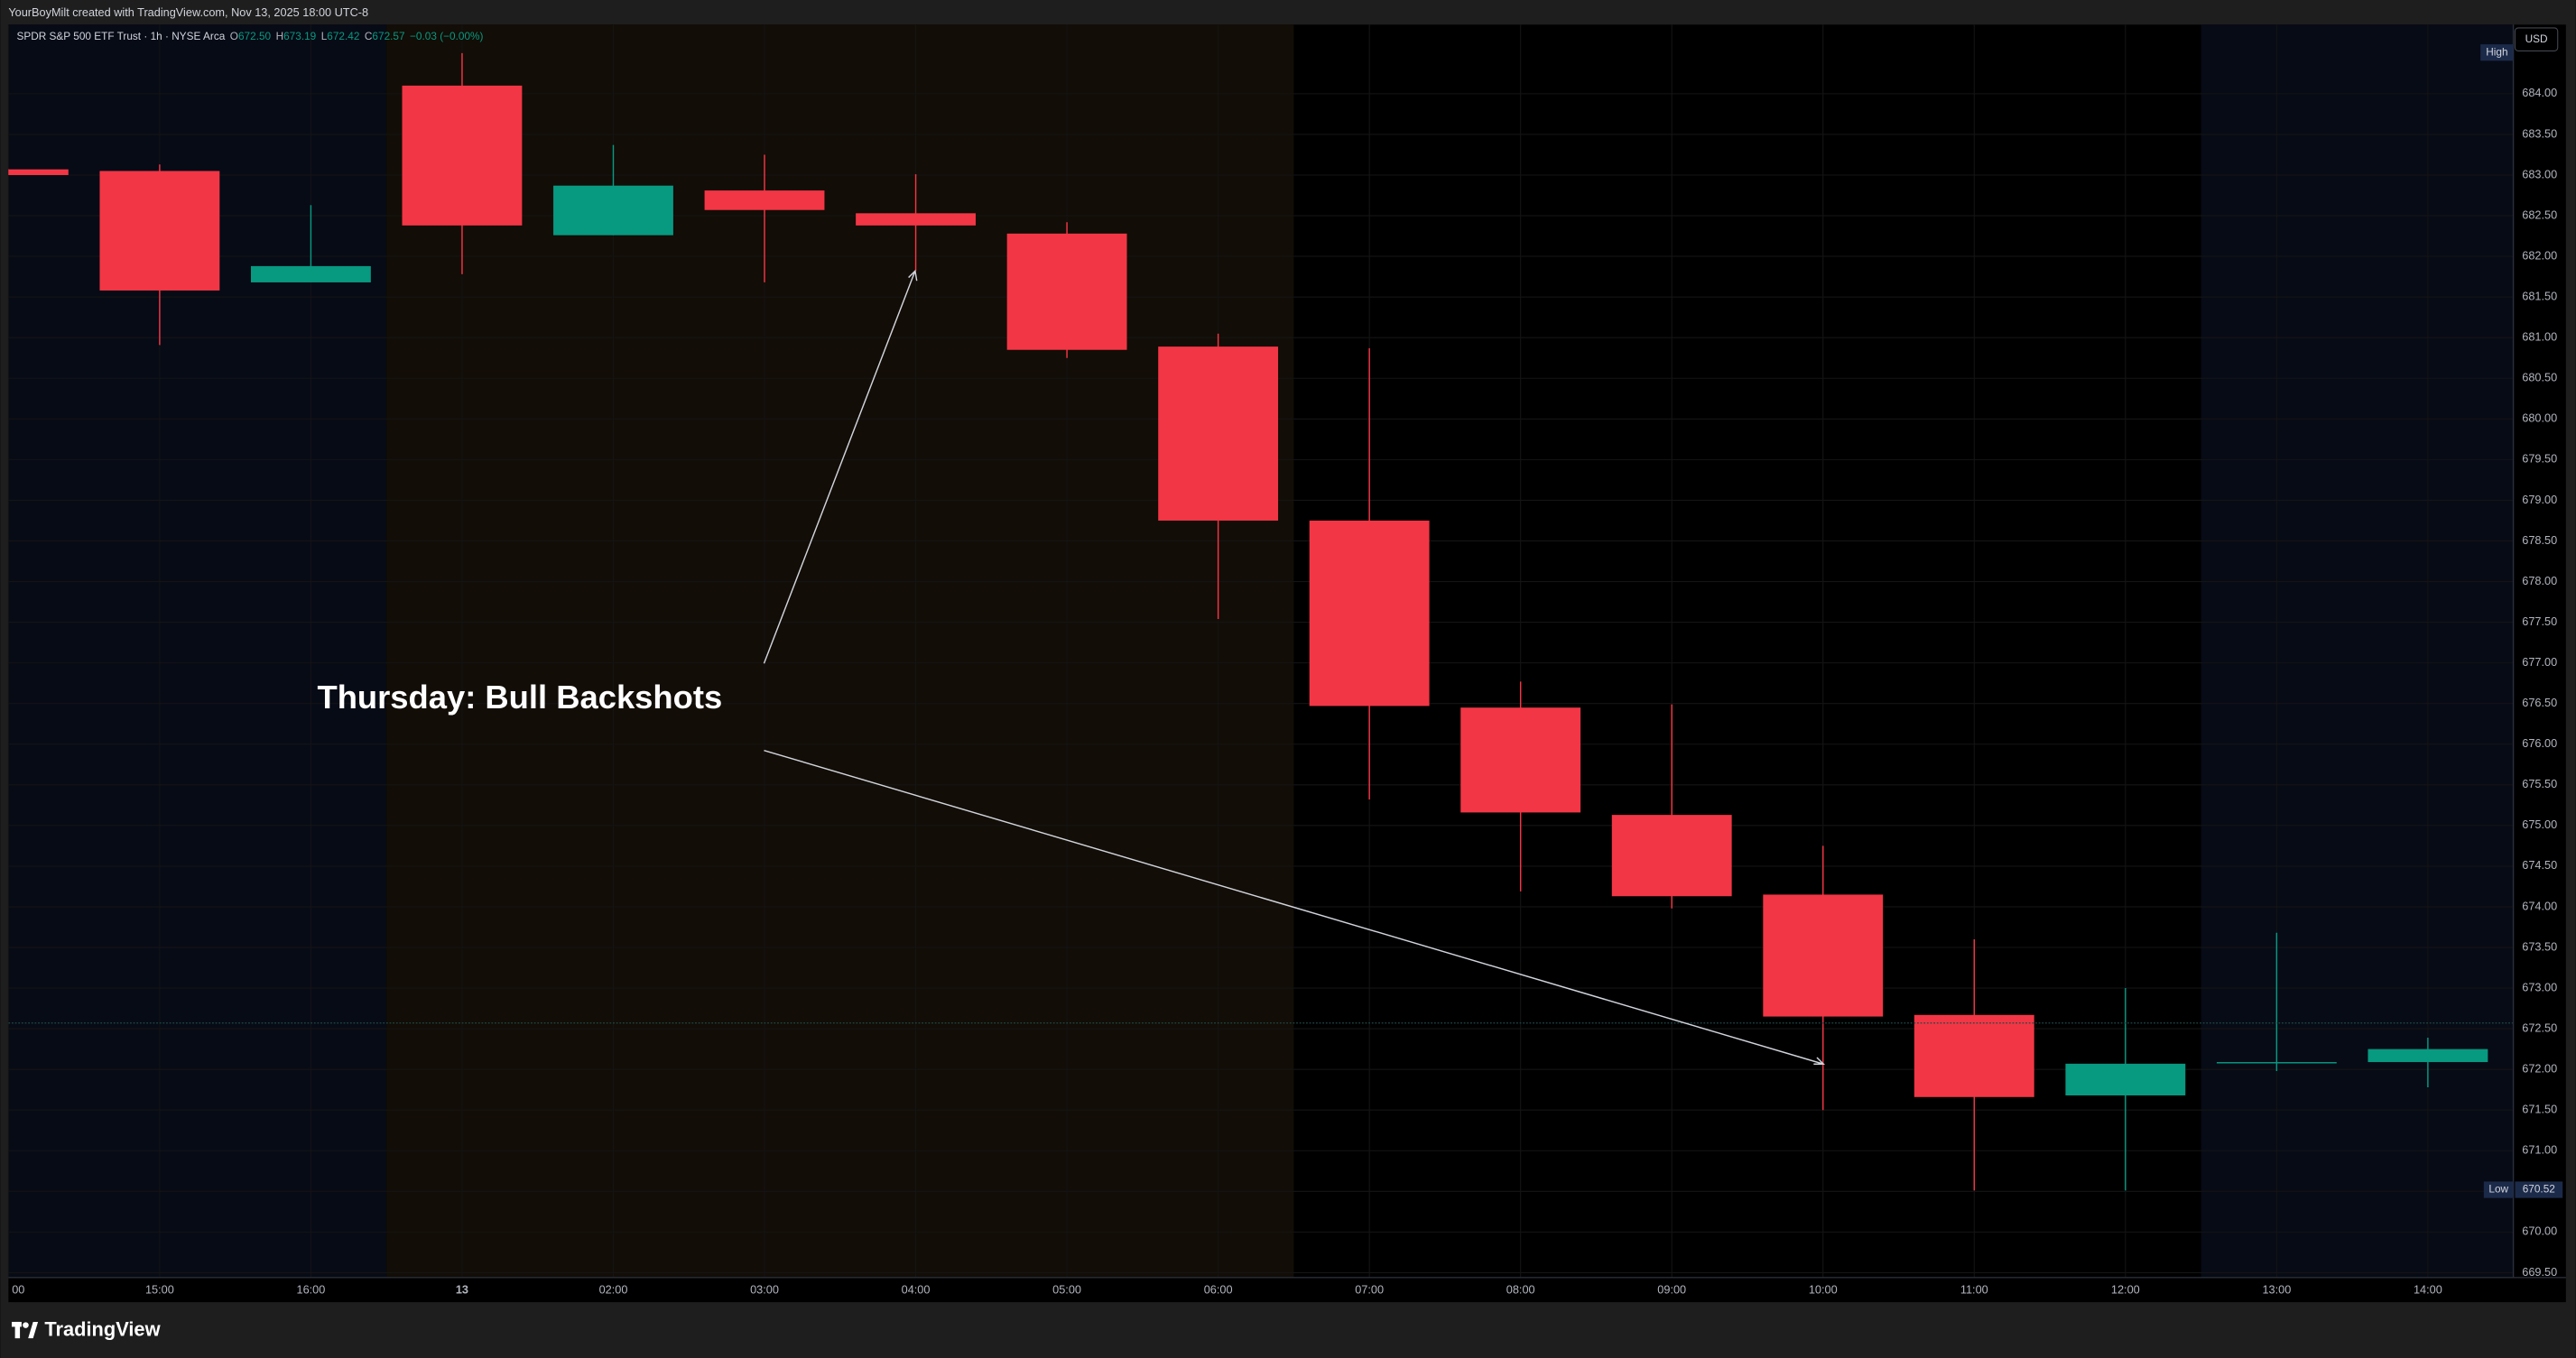 This screenshot has height=1358, width=2576. Describe the element at coordinates (25, 1330) in the screenshot. I see `brand-logo` at that location.